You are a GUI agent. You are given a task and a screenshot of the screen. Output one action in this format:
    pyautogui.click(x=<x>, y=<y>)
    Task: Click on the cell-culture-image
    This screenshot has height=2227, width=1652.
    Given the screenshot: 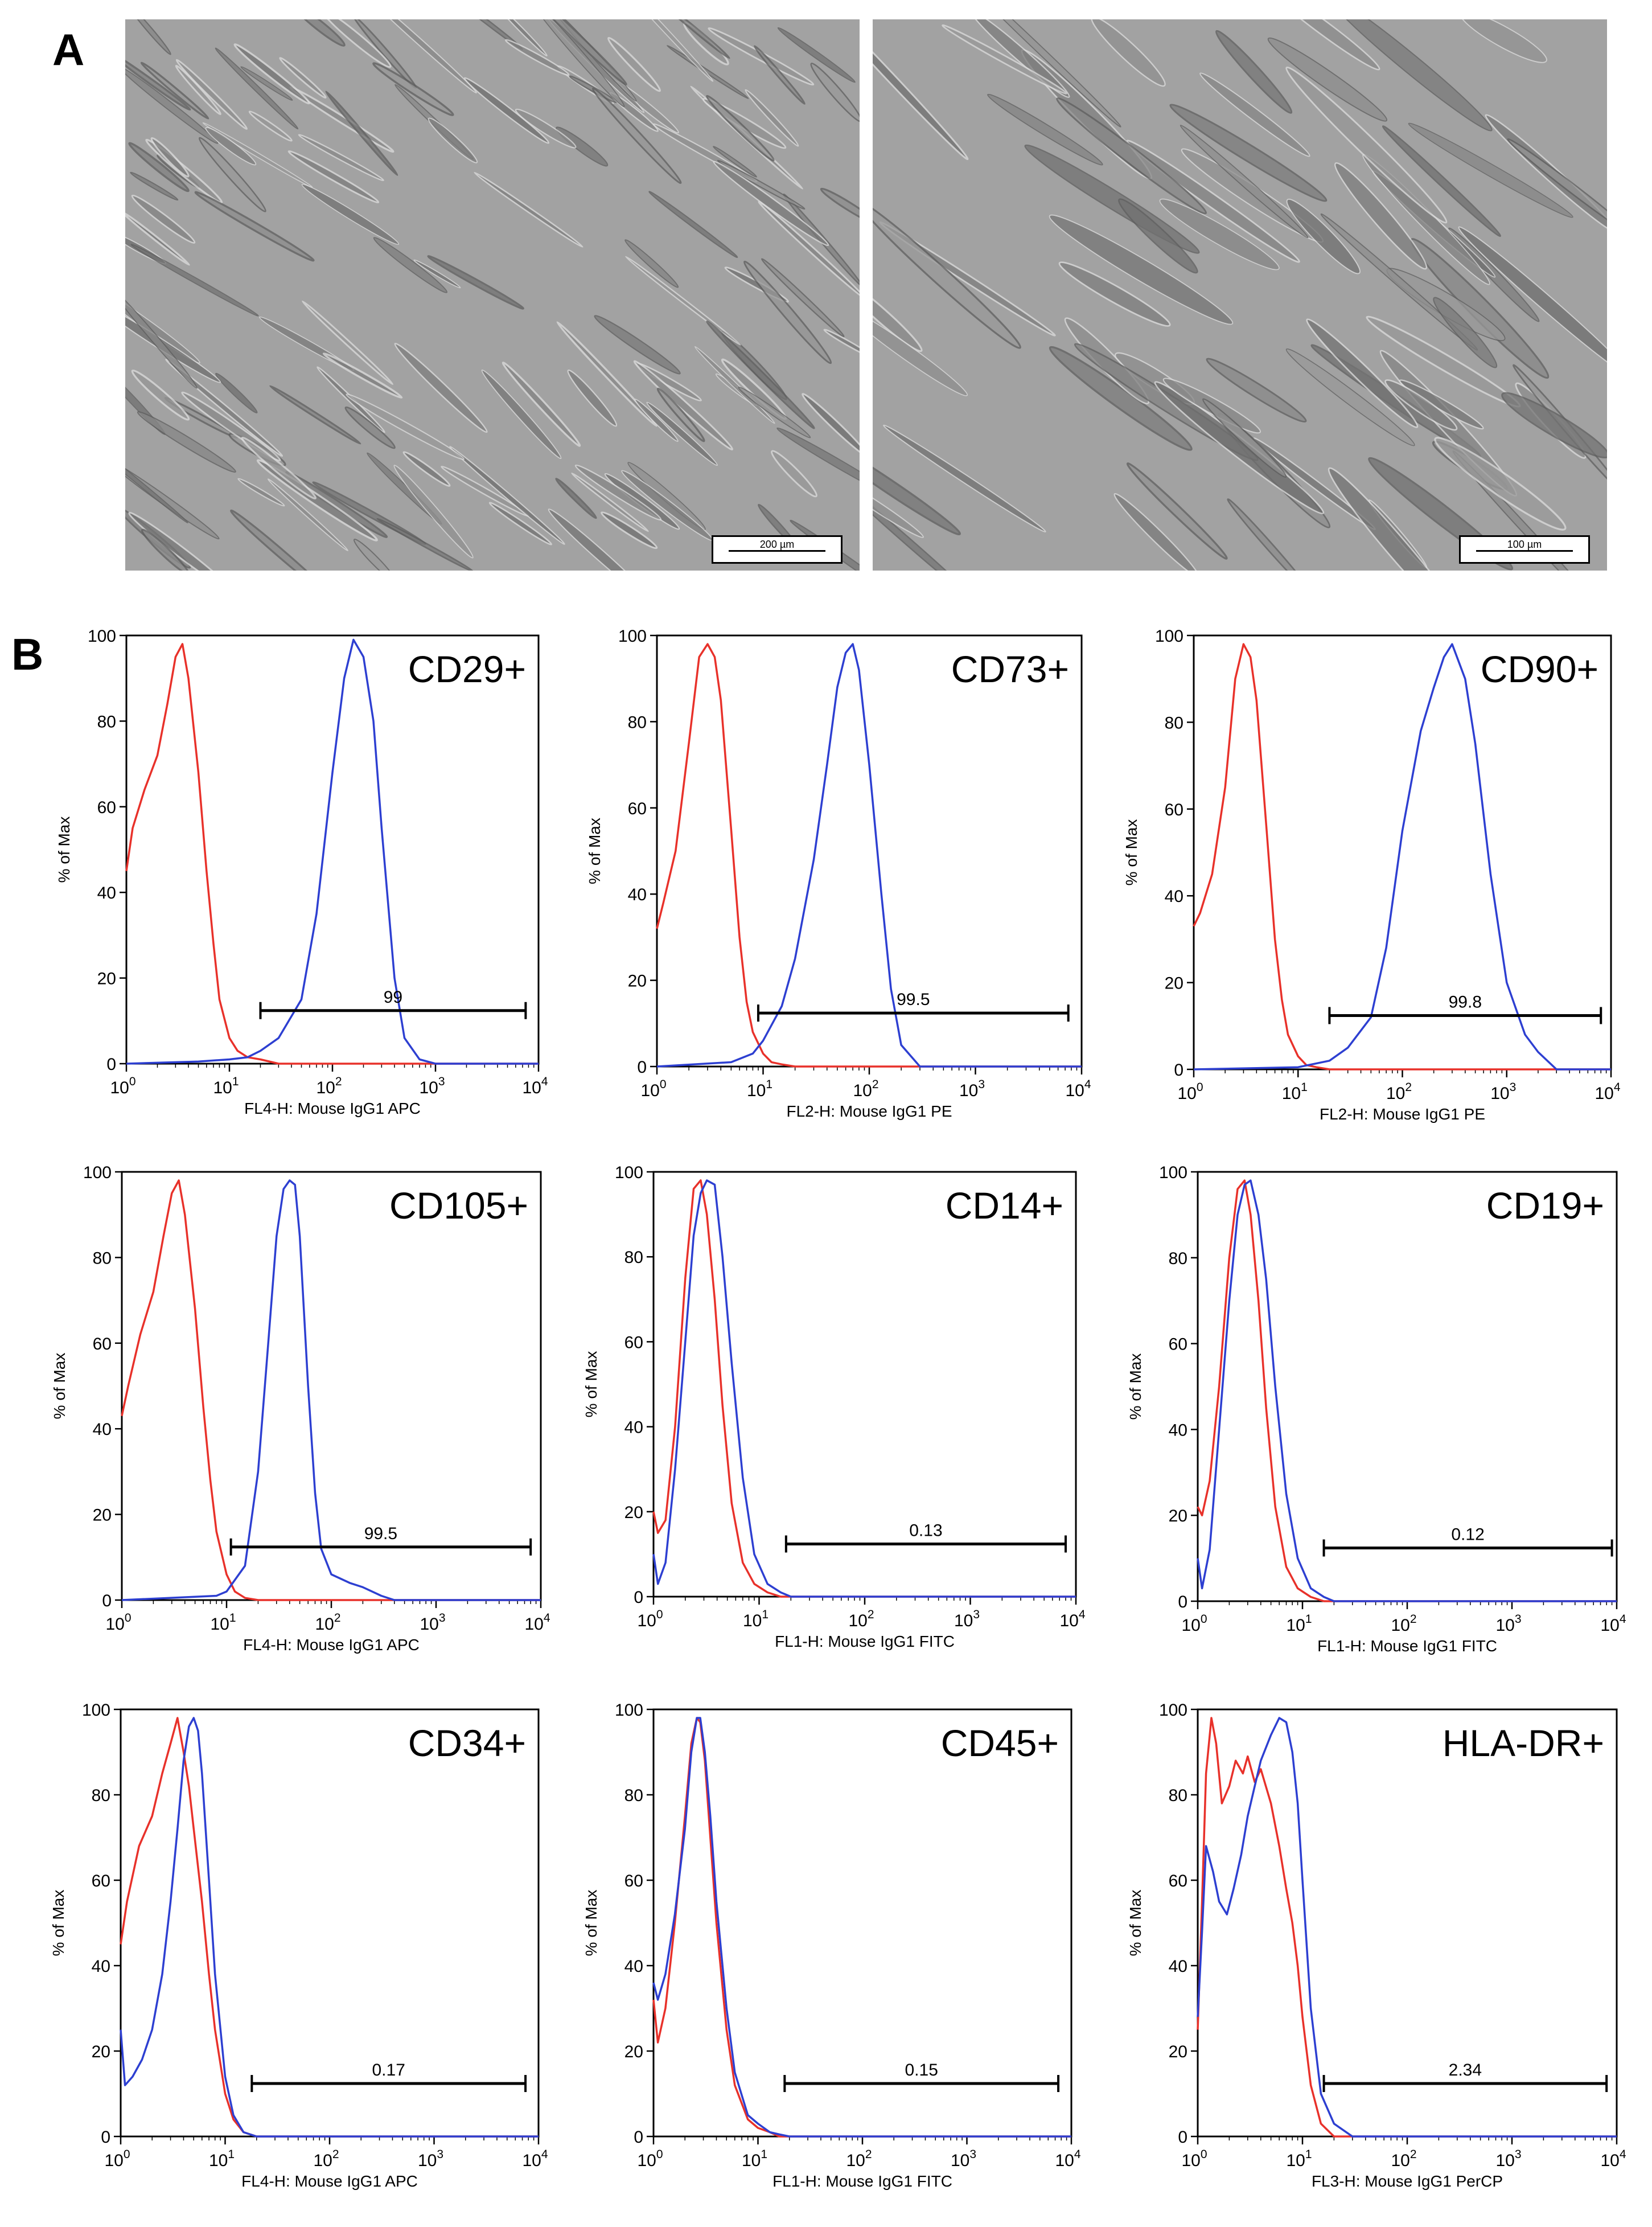 What is the action you would take?
    pyautogui.click(x=1240, y=295)
    